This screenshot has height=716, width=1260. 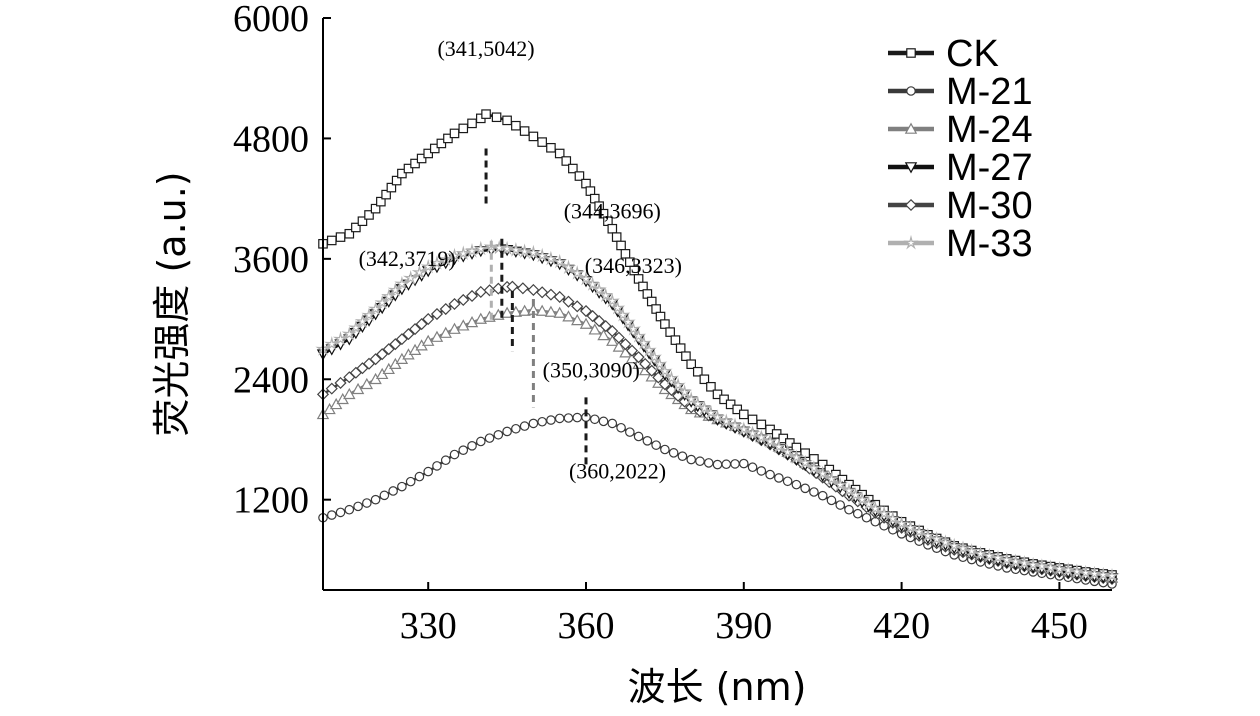 I want to click on x-tick-label: 420, so click(x=901, y=626).